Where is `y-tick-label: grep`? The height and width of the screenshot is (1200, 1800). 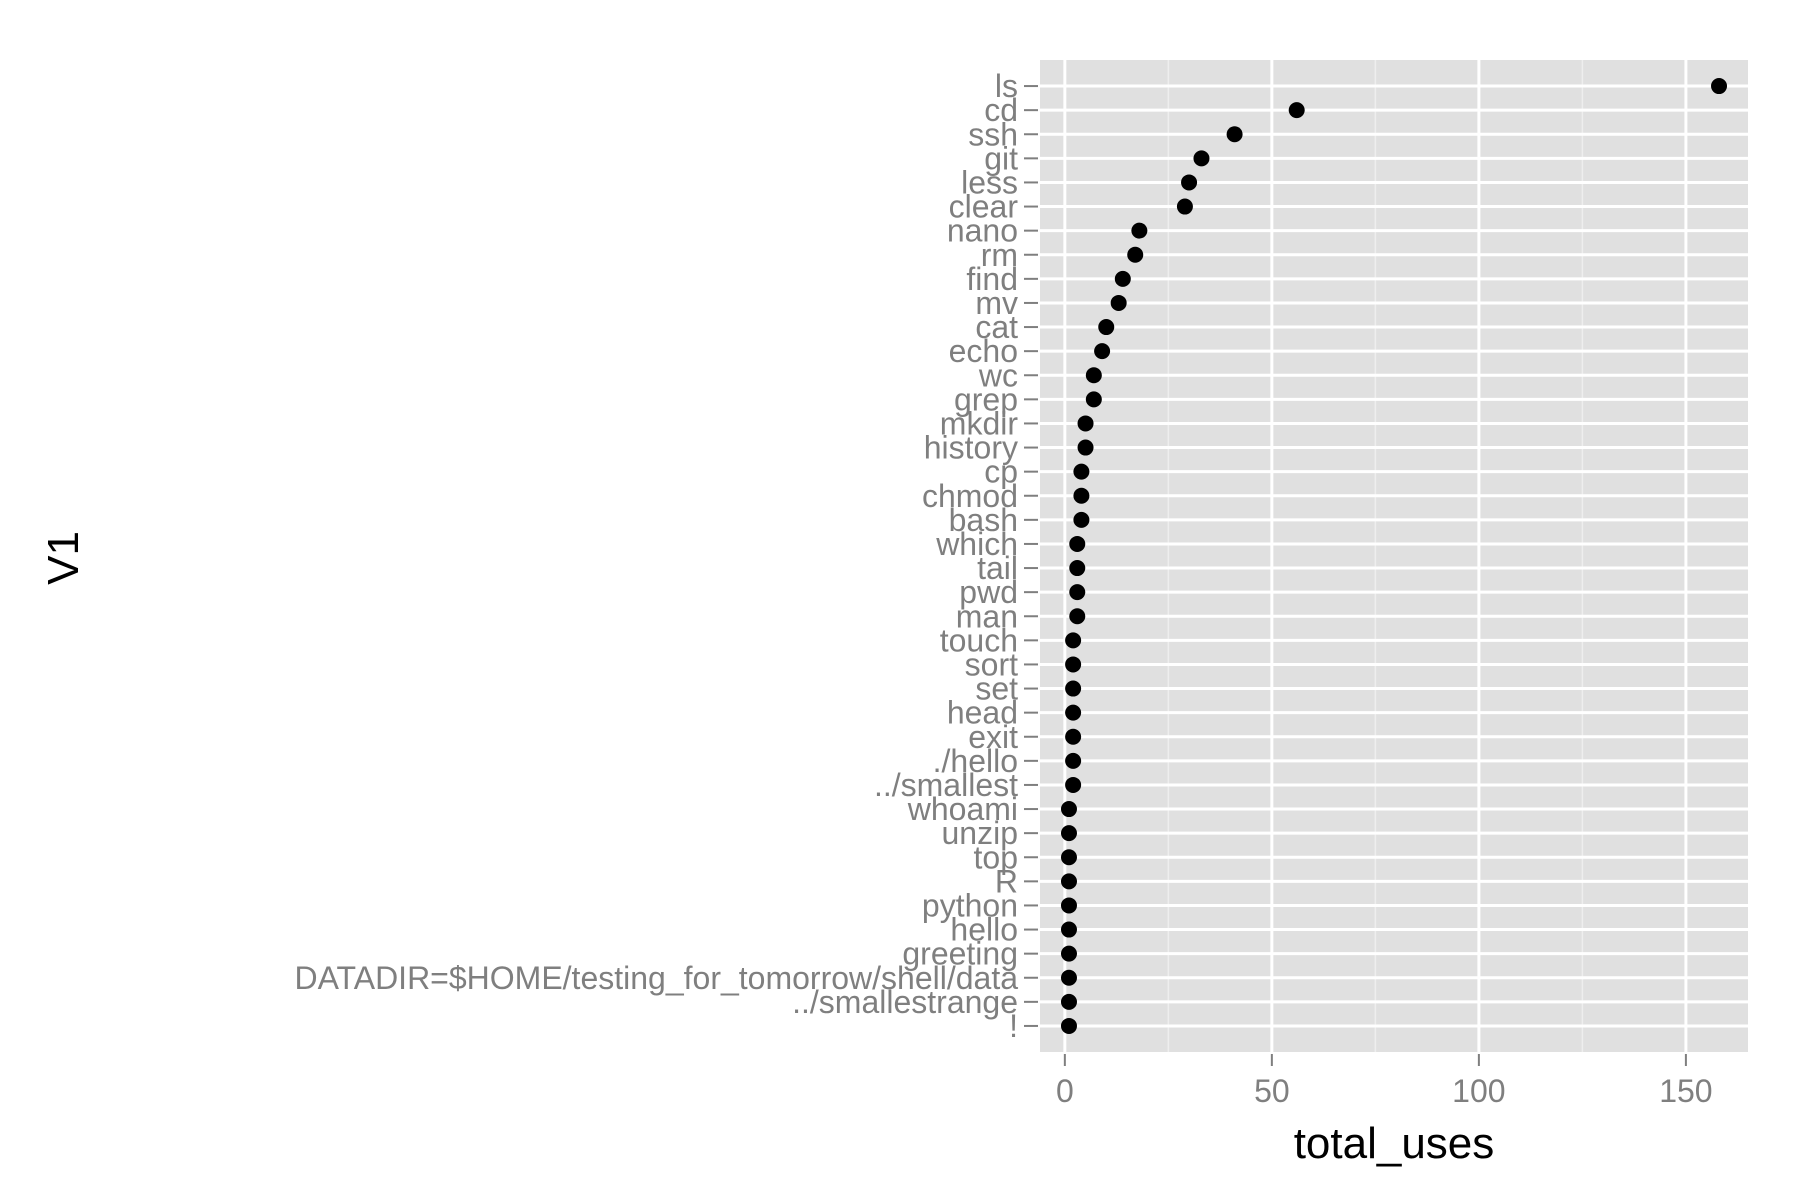 y-tick-label: grep is located at coordinates (986, 399).